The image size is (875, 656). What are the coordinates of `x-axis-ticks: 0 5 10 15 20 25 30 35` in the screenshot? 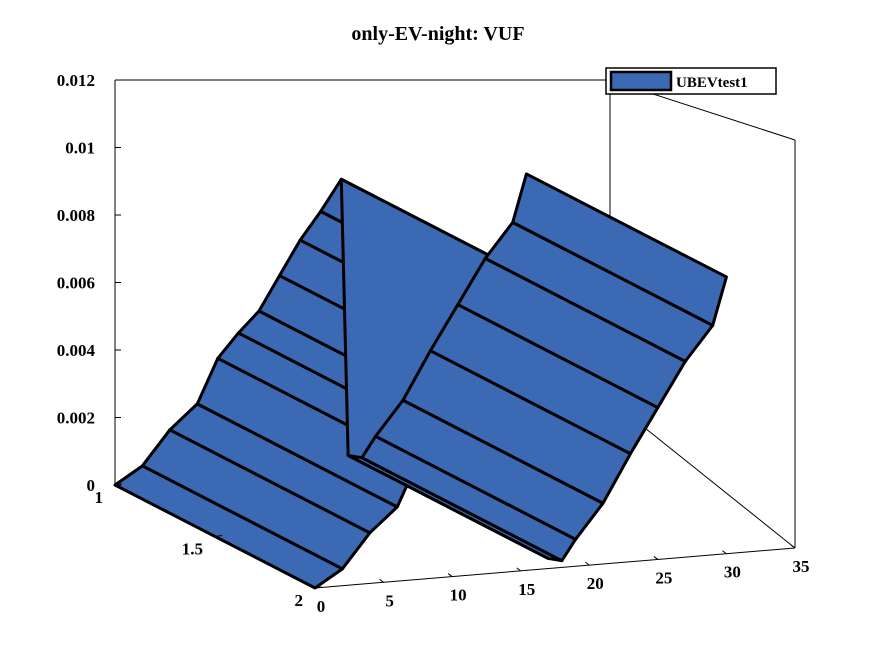 It's located at (560, 580).